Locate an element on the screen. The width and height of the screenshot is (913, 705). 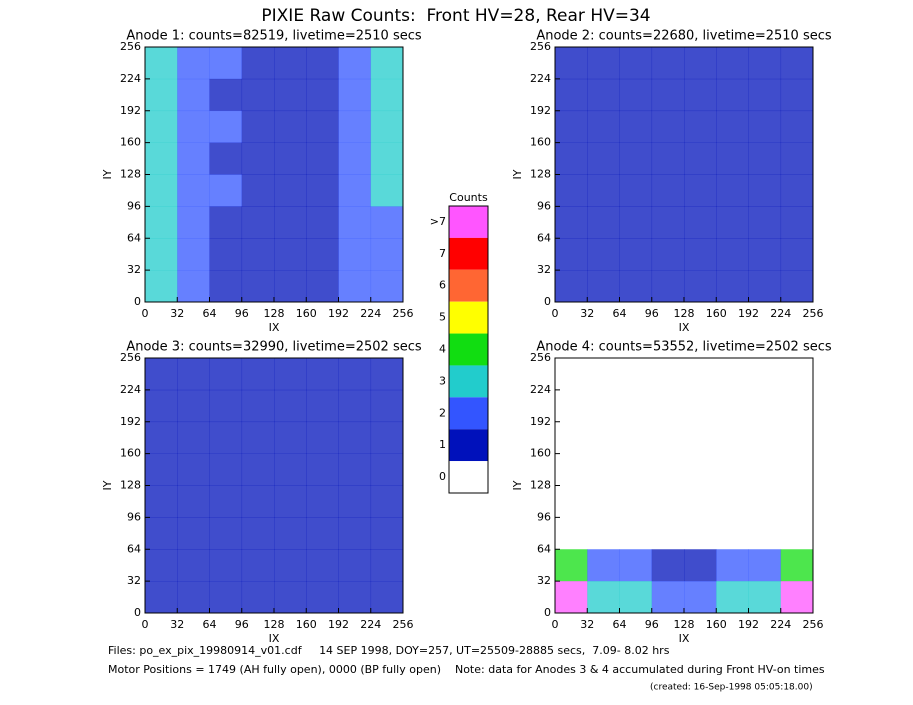
colorbar-frame is located at coordinates (468, 349).